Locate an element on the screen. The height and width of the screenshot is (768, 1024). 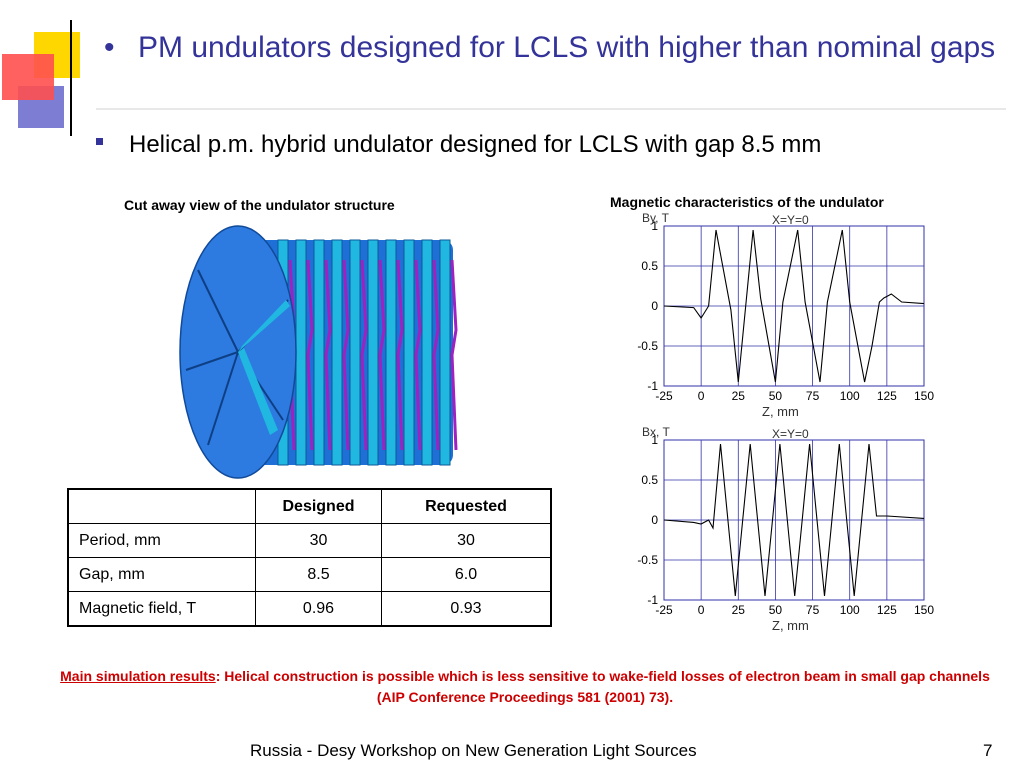
table-row: Magnetic field, T 0.96 0.93 is located at coordinates (309, 609).